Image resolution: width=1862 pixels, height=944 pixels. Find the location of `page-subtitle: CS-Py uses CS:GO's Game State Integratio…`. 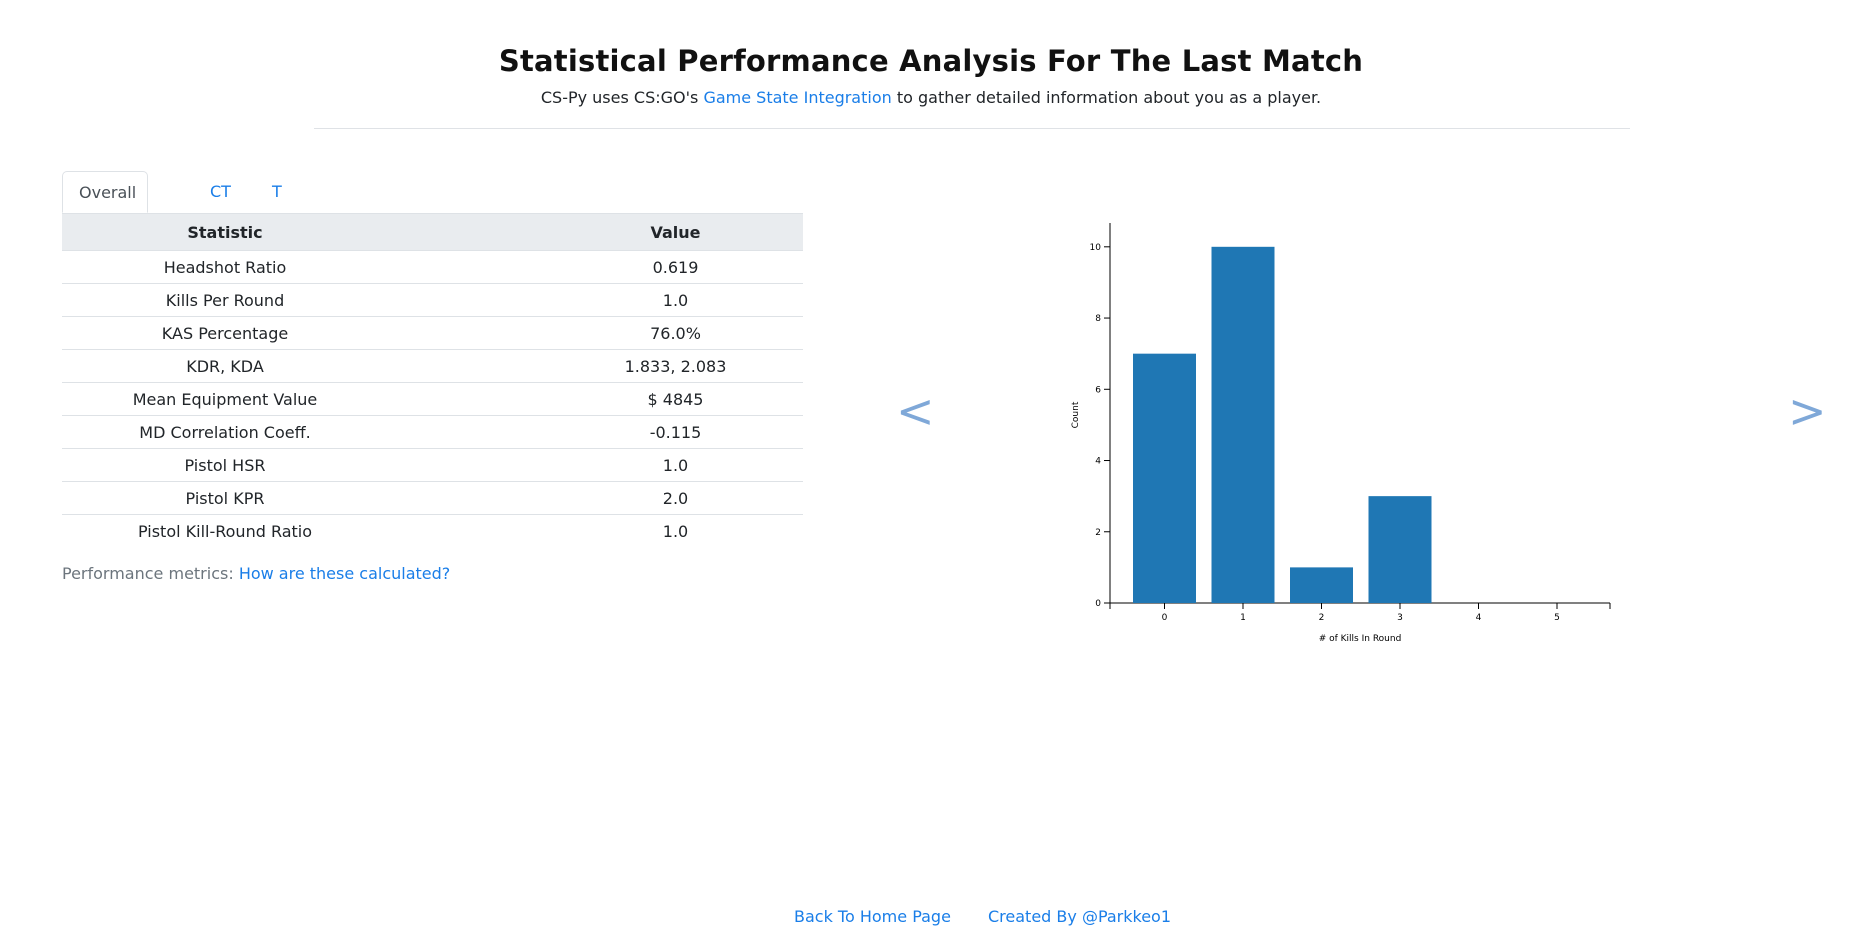

page-subtitle: CS-Py uses CS:GO's Game State Integratio… is located at coordinates (931, 97).